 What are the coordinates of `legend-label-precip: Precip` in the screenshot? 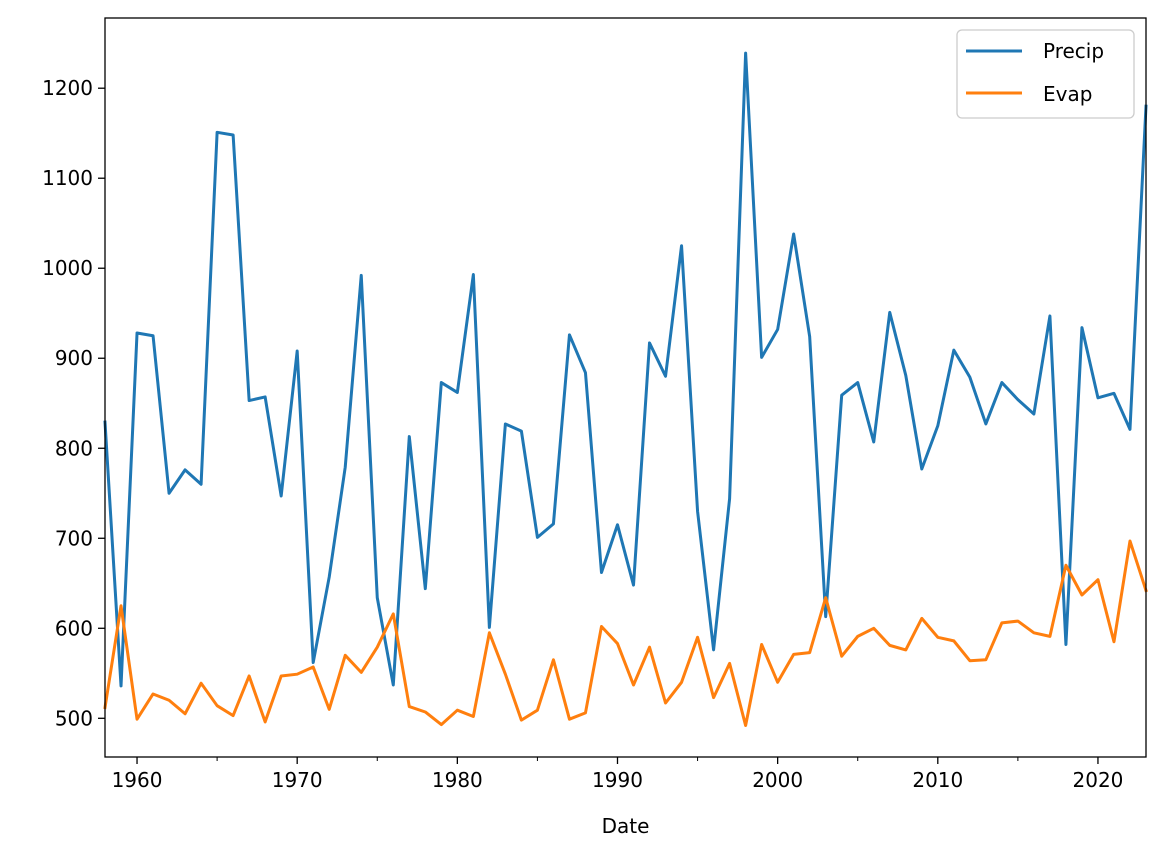 It's located at (1073, 51).